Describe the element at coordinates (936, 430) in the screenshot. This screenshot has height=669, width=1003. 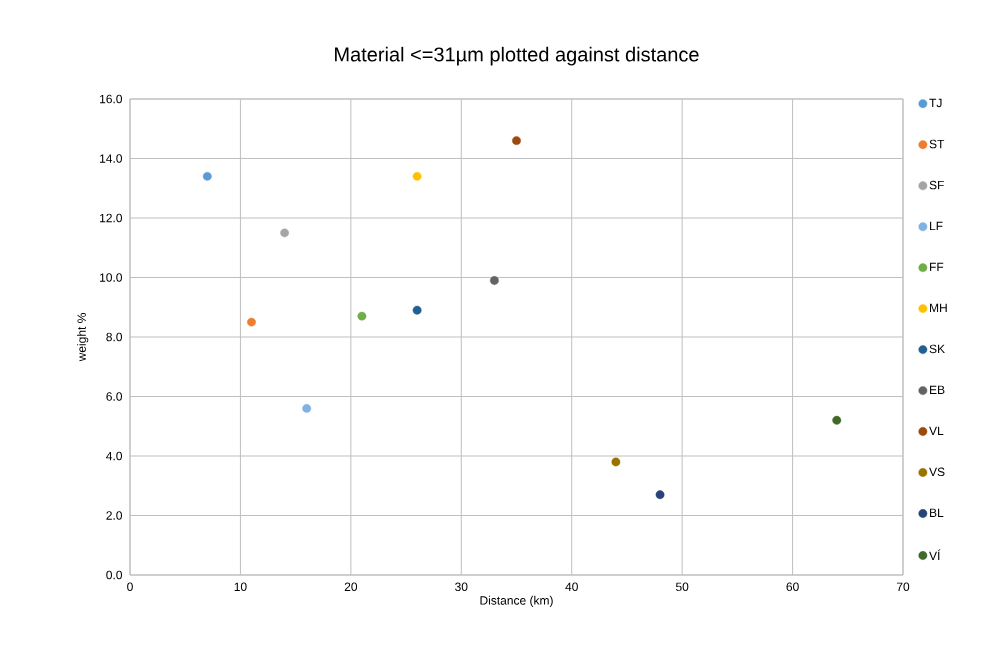
I see `legend-label: VL` at that location.